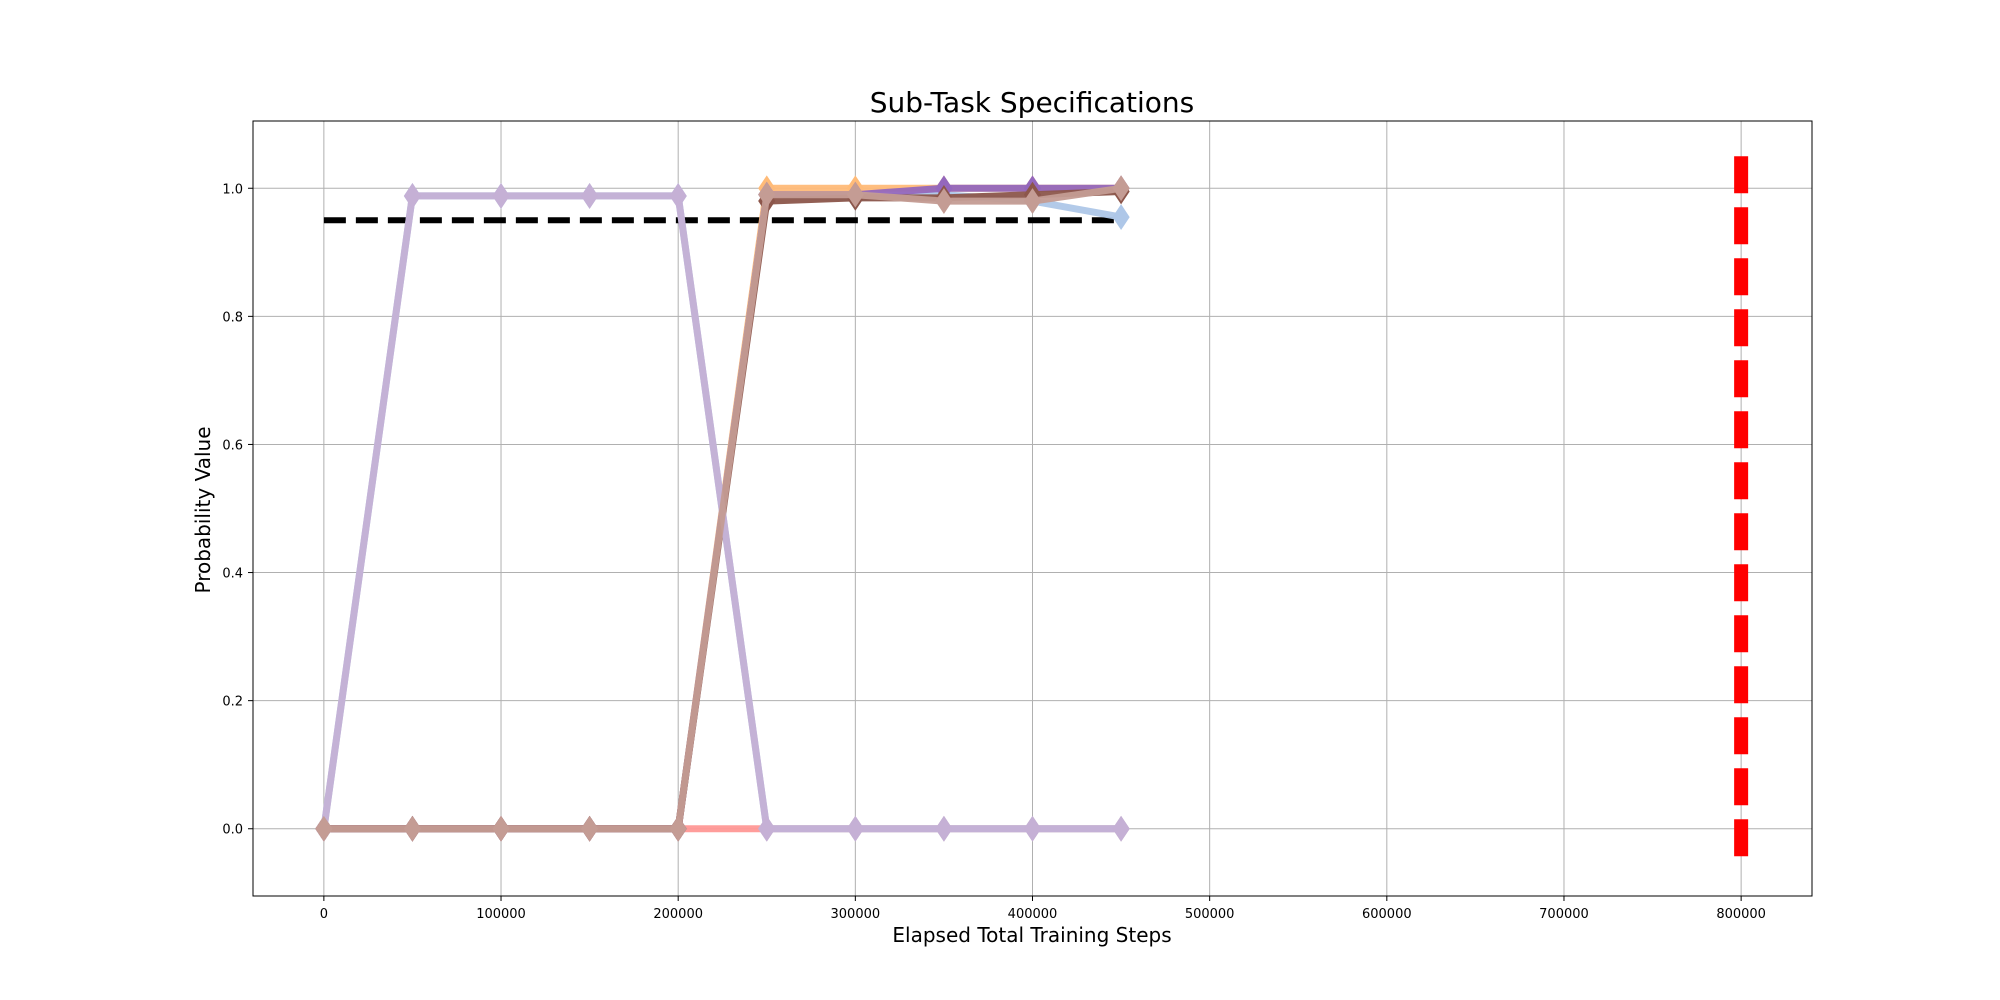 Image resolution: width=2000 pixels, height=1000 pixels. What do you see at coordinates (501, 914) in the screenshot?
I see `x-tick-label: 100000` at bounding box center [501, 914].